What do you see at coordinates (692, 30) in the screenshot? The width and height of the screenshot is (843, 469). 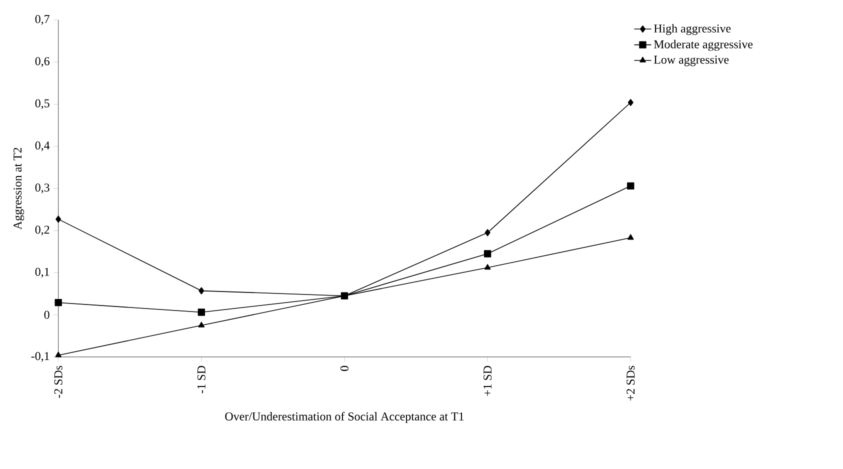 I see `legend-label: High aggressive` at bounding box center [692, 30].